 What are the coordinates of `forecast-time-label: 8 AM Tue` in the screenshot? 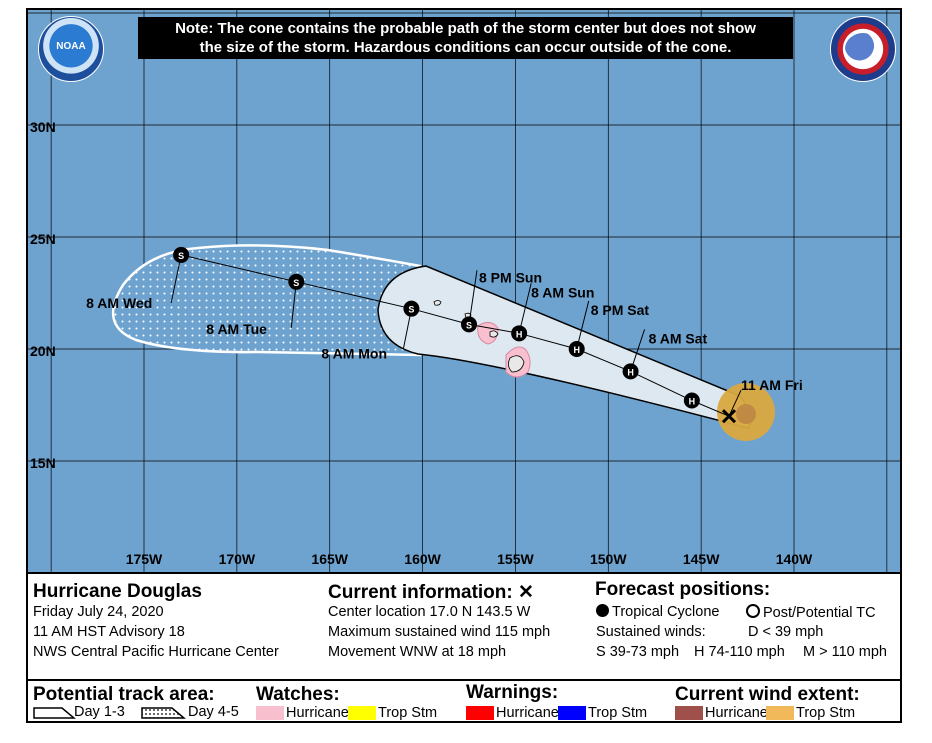 It's located at (236, 329).